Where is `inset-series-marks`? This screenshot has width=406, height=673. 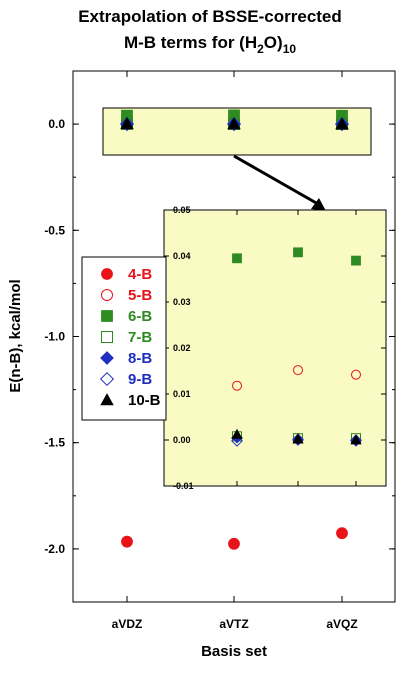
inset-series-marks is located at coordinates (296, 347).